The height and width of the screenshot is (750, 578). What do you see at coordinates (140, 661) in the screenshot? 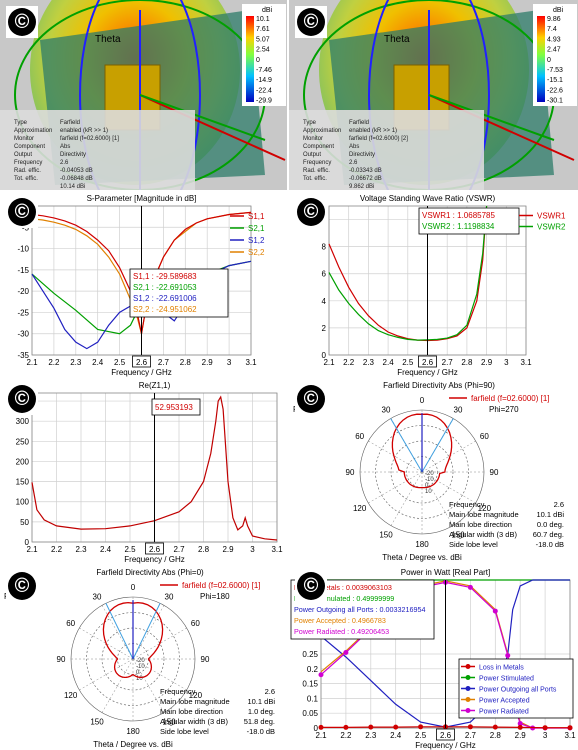
I see `ring-label: -20` at bounding box center [140, 661].